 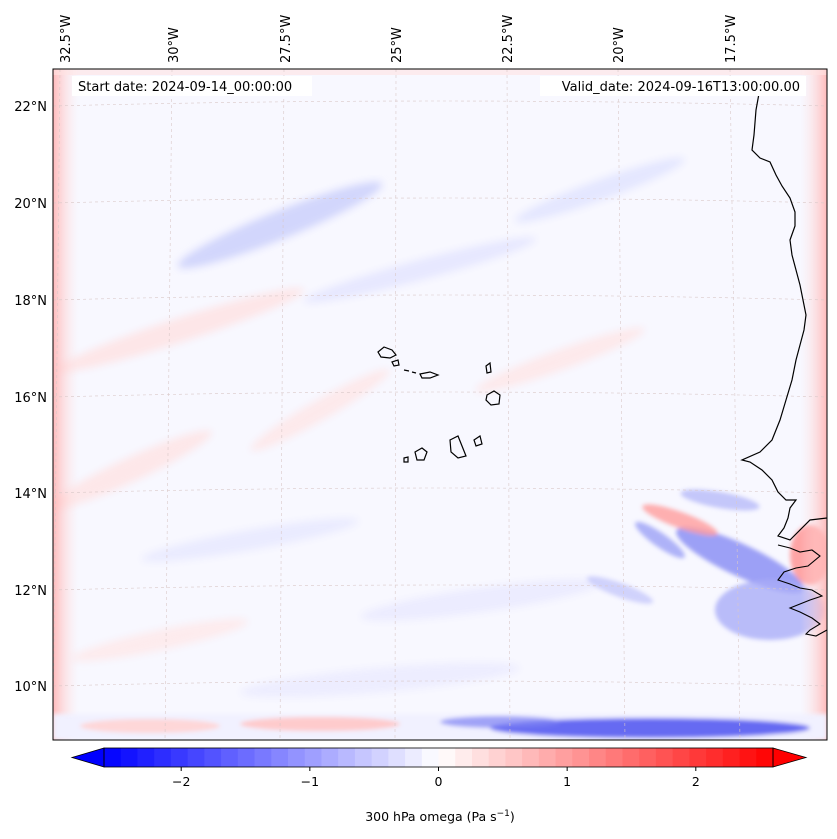 I want to click on lat-label-12n: 12°N, so click(x=30, y=591).